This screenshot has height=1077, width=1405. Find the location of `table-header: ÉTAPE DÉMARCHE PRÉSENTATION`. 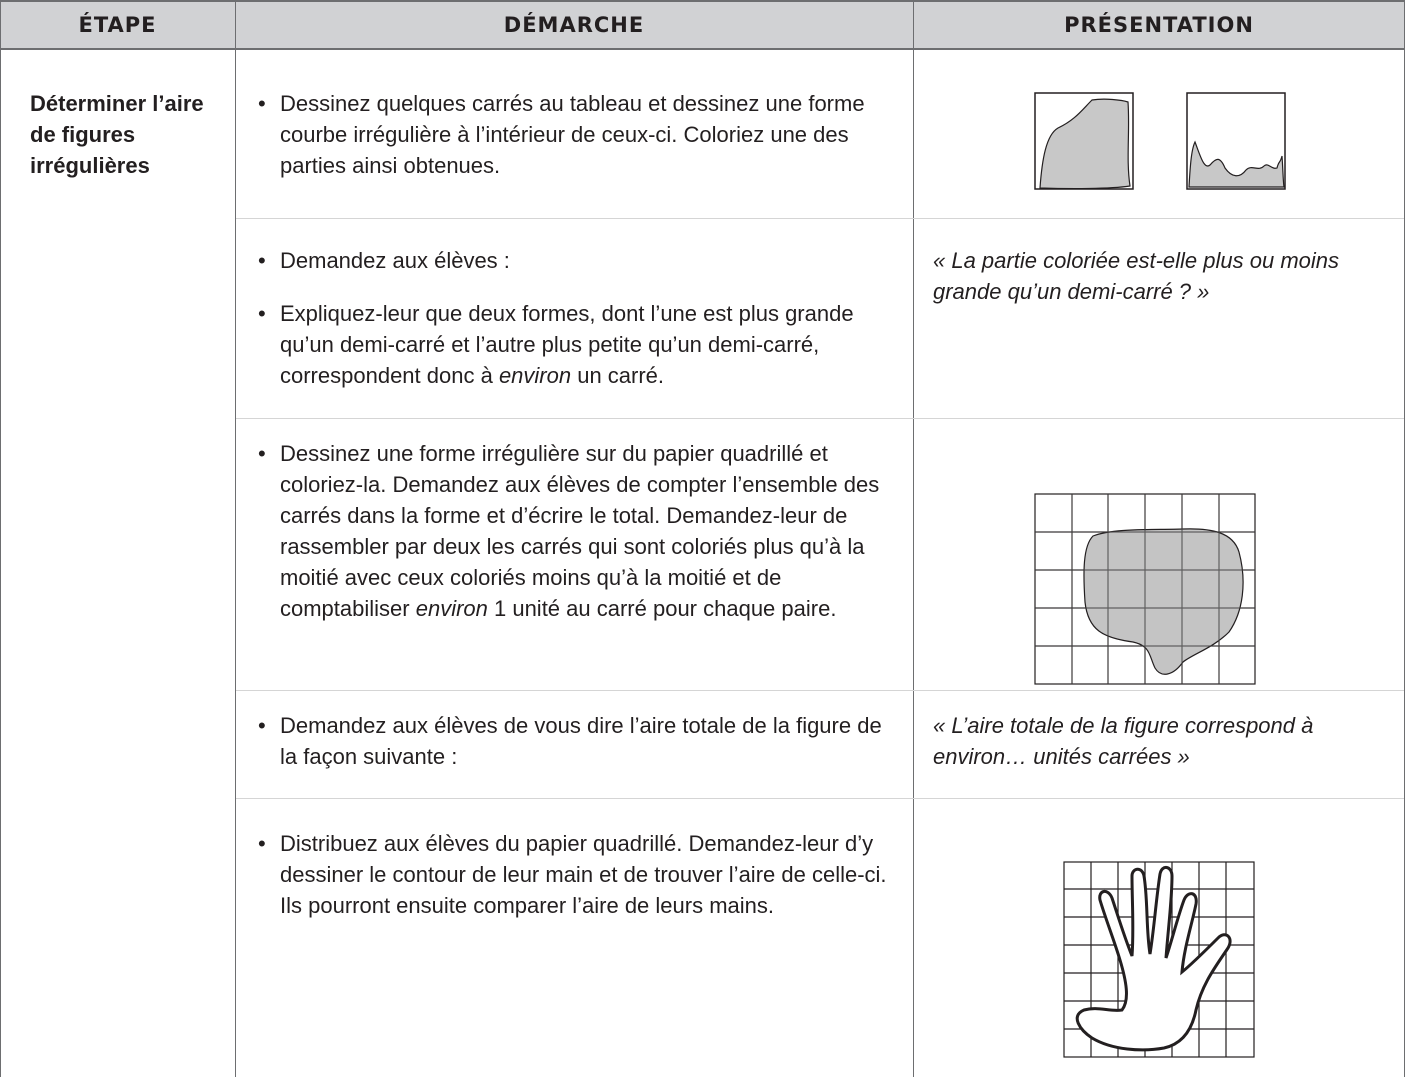

table-header: ÉTAPE DÉMARCHE PRÉSENTATION is located at coordinates (702, 25).